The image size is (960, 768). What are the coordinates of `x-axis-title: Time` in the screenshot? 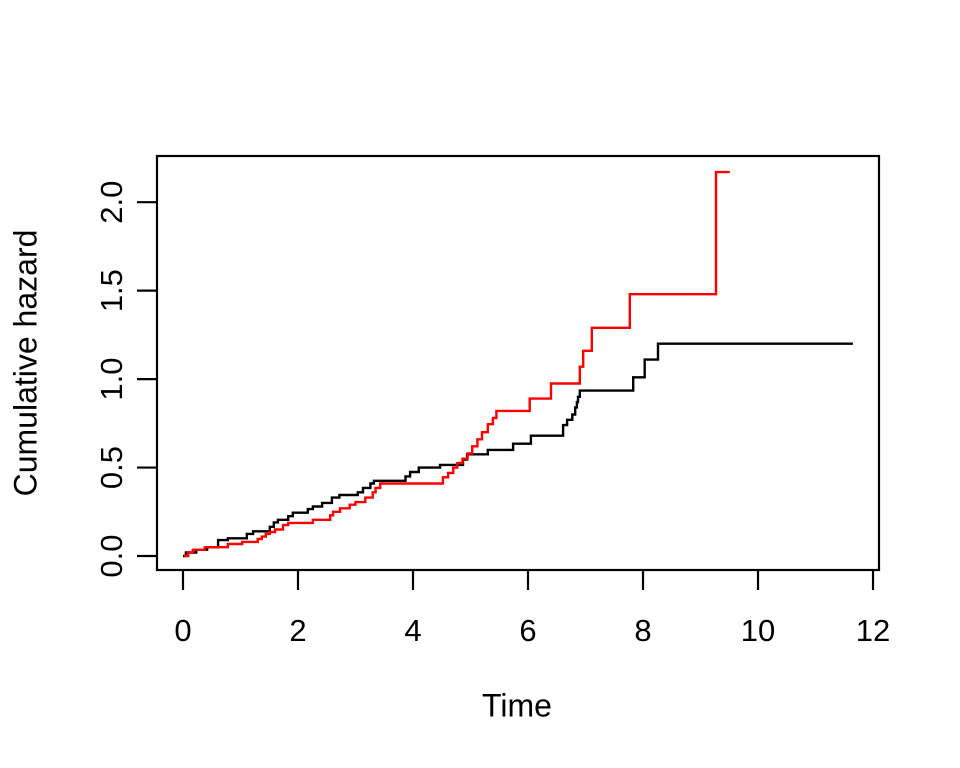 It's located at (517, 705).